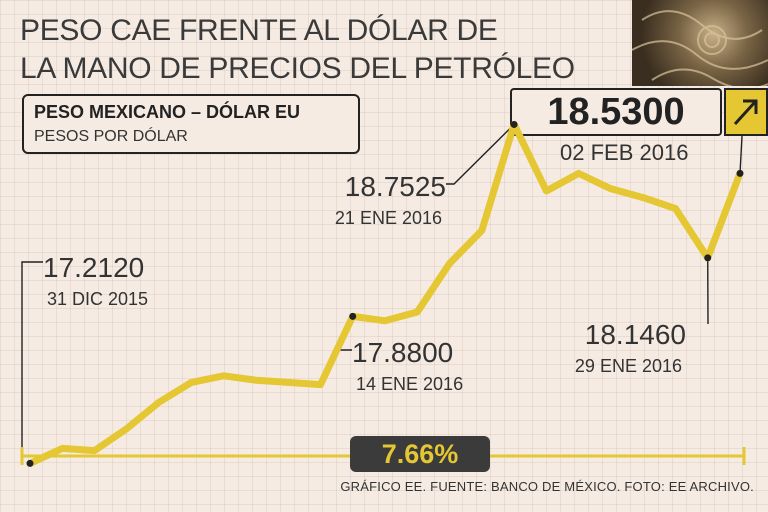 Image resolution: width=768 pixels, height=512 pixels. Describe the element at coordinates (388, 218) in the screenshot. I see `annotation-date-label: 21 ENE 2016` at that location.